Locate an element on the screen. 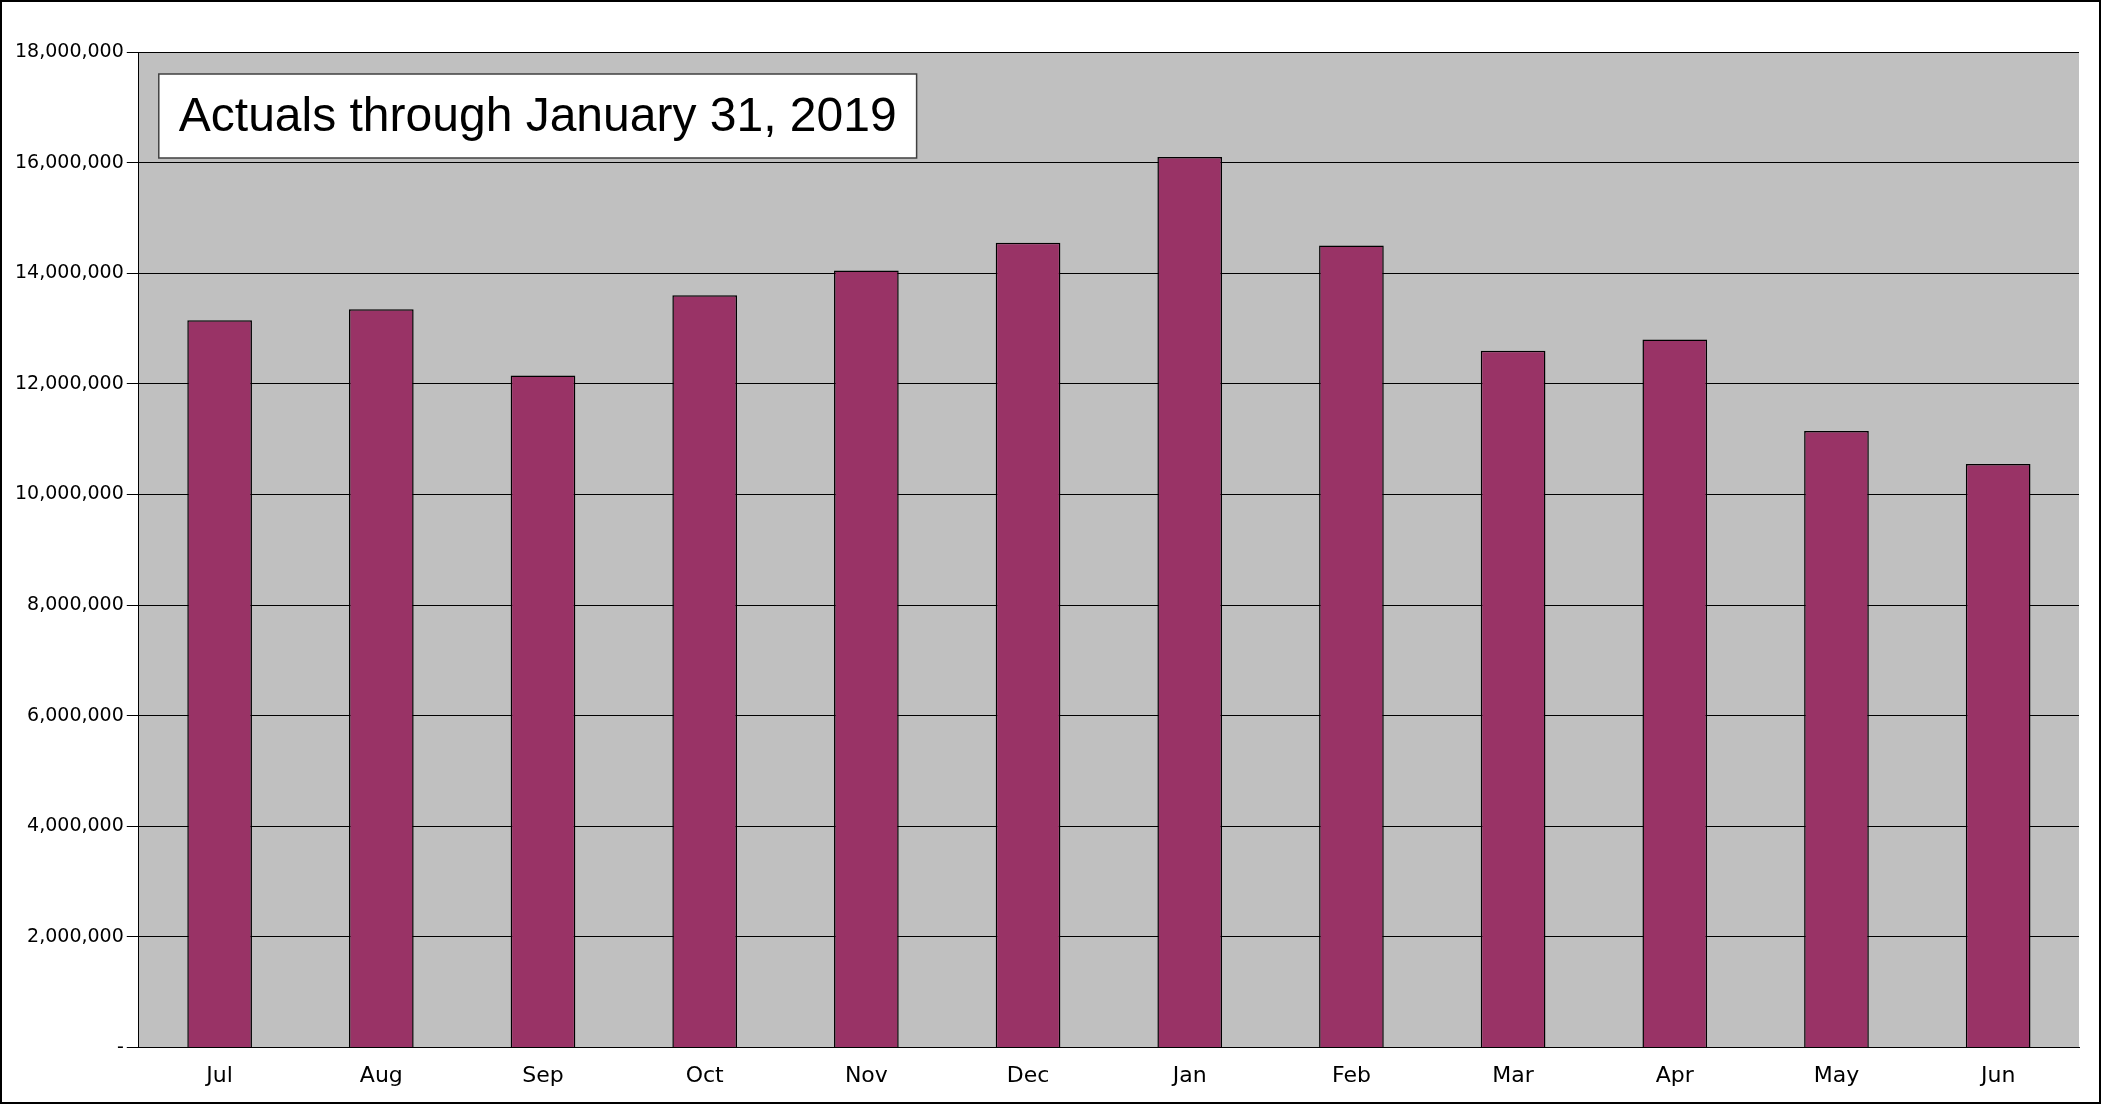 This screenshot has width=2101, height=1104. x-tick-label: Aug is located at coordinates (381, 1074).